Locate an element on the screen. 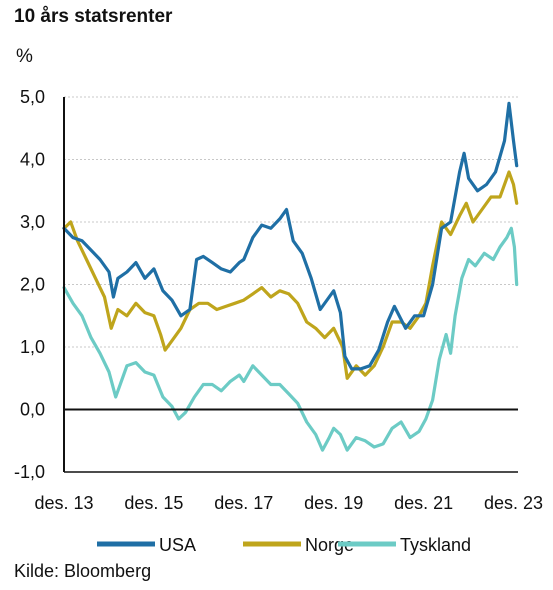  y-tick-labels: 5,0 4,0 3,0 2,0 1,0 0,0 -1,0 is located at coordinates (29, 284).